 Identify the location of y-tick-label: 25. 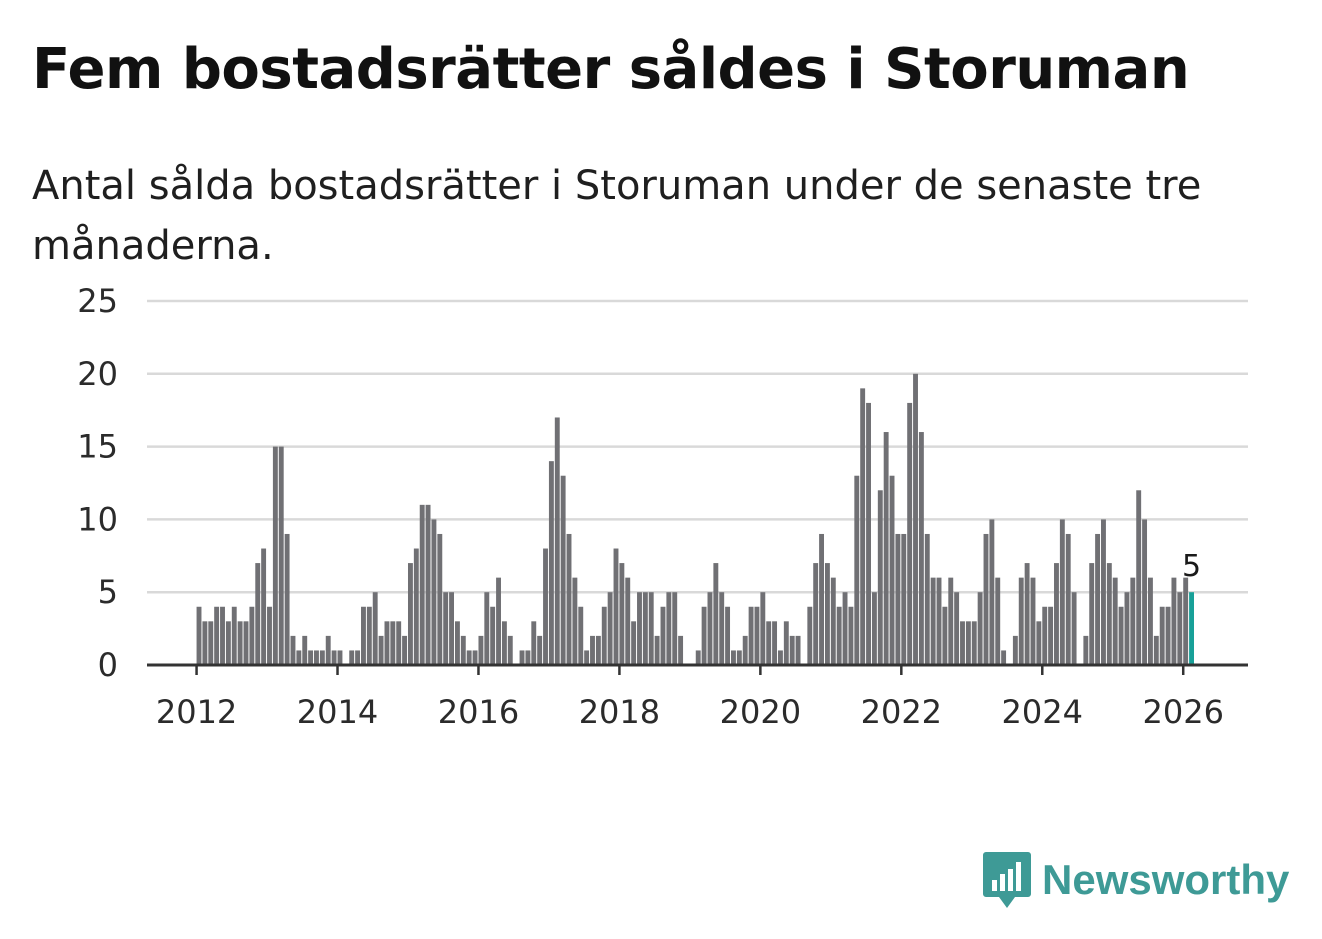
(97, 301).